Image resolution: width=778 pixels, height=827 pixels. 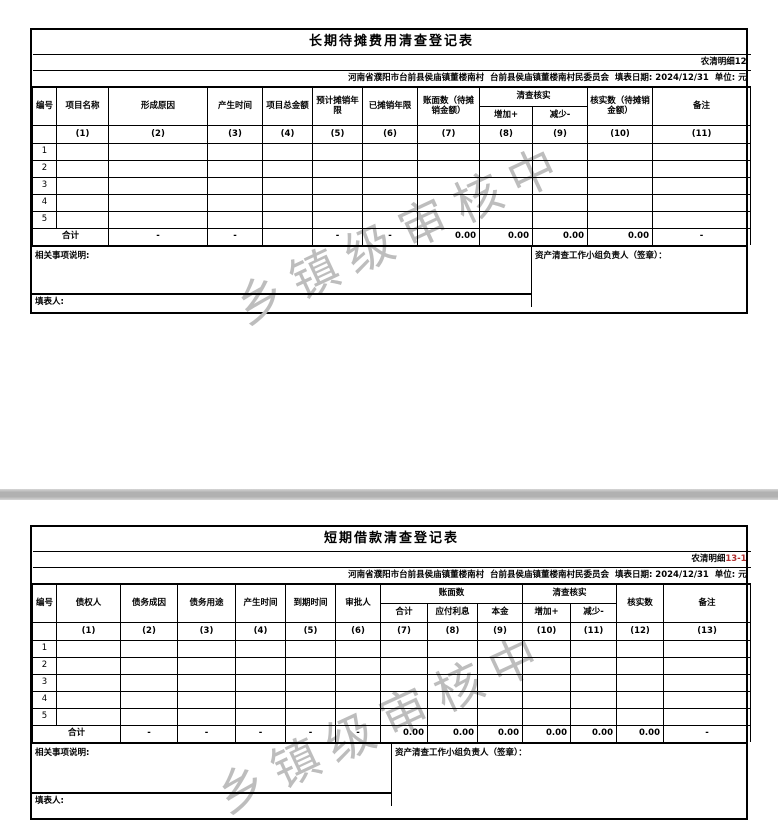 What do you see at coordinates (500, 631) in the screenshot?
I see `col-number: (9)` at bounding box center [500, 631].